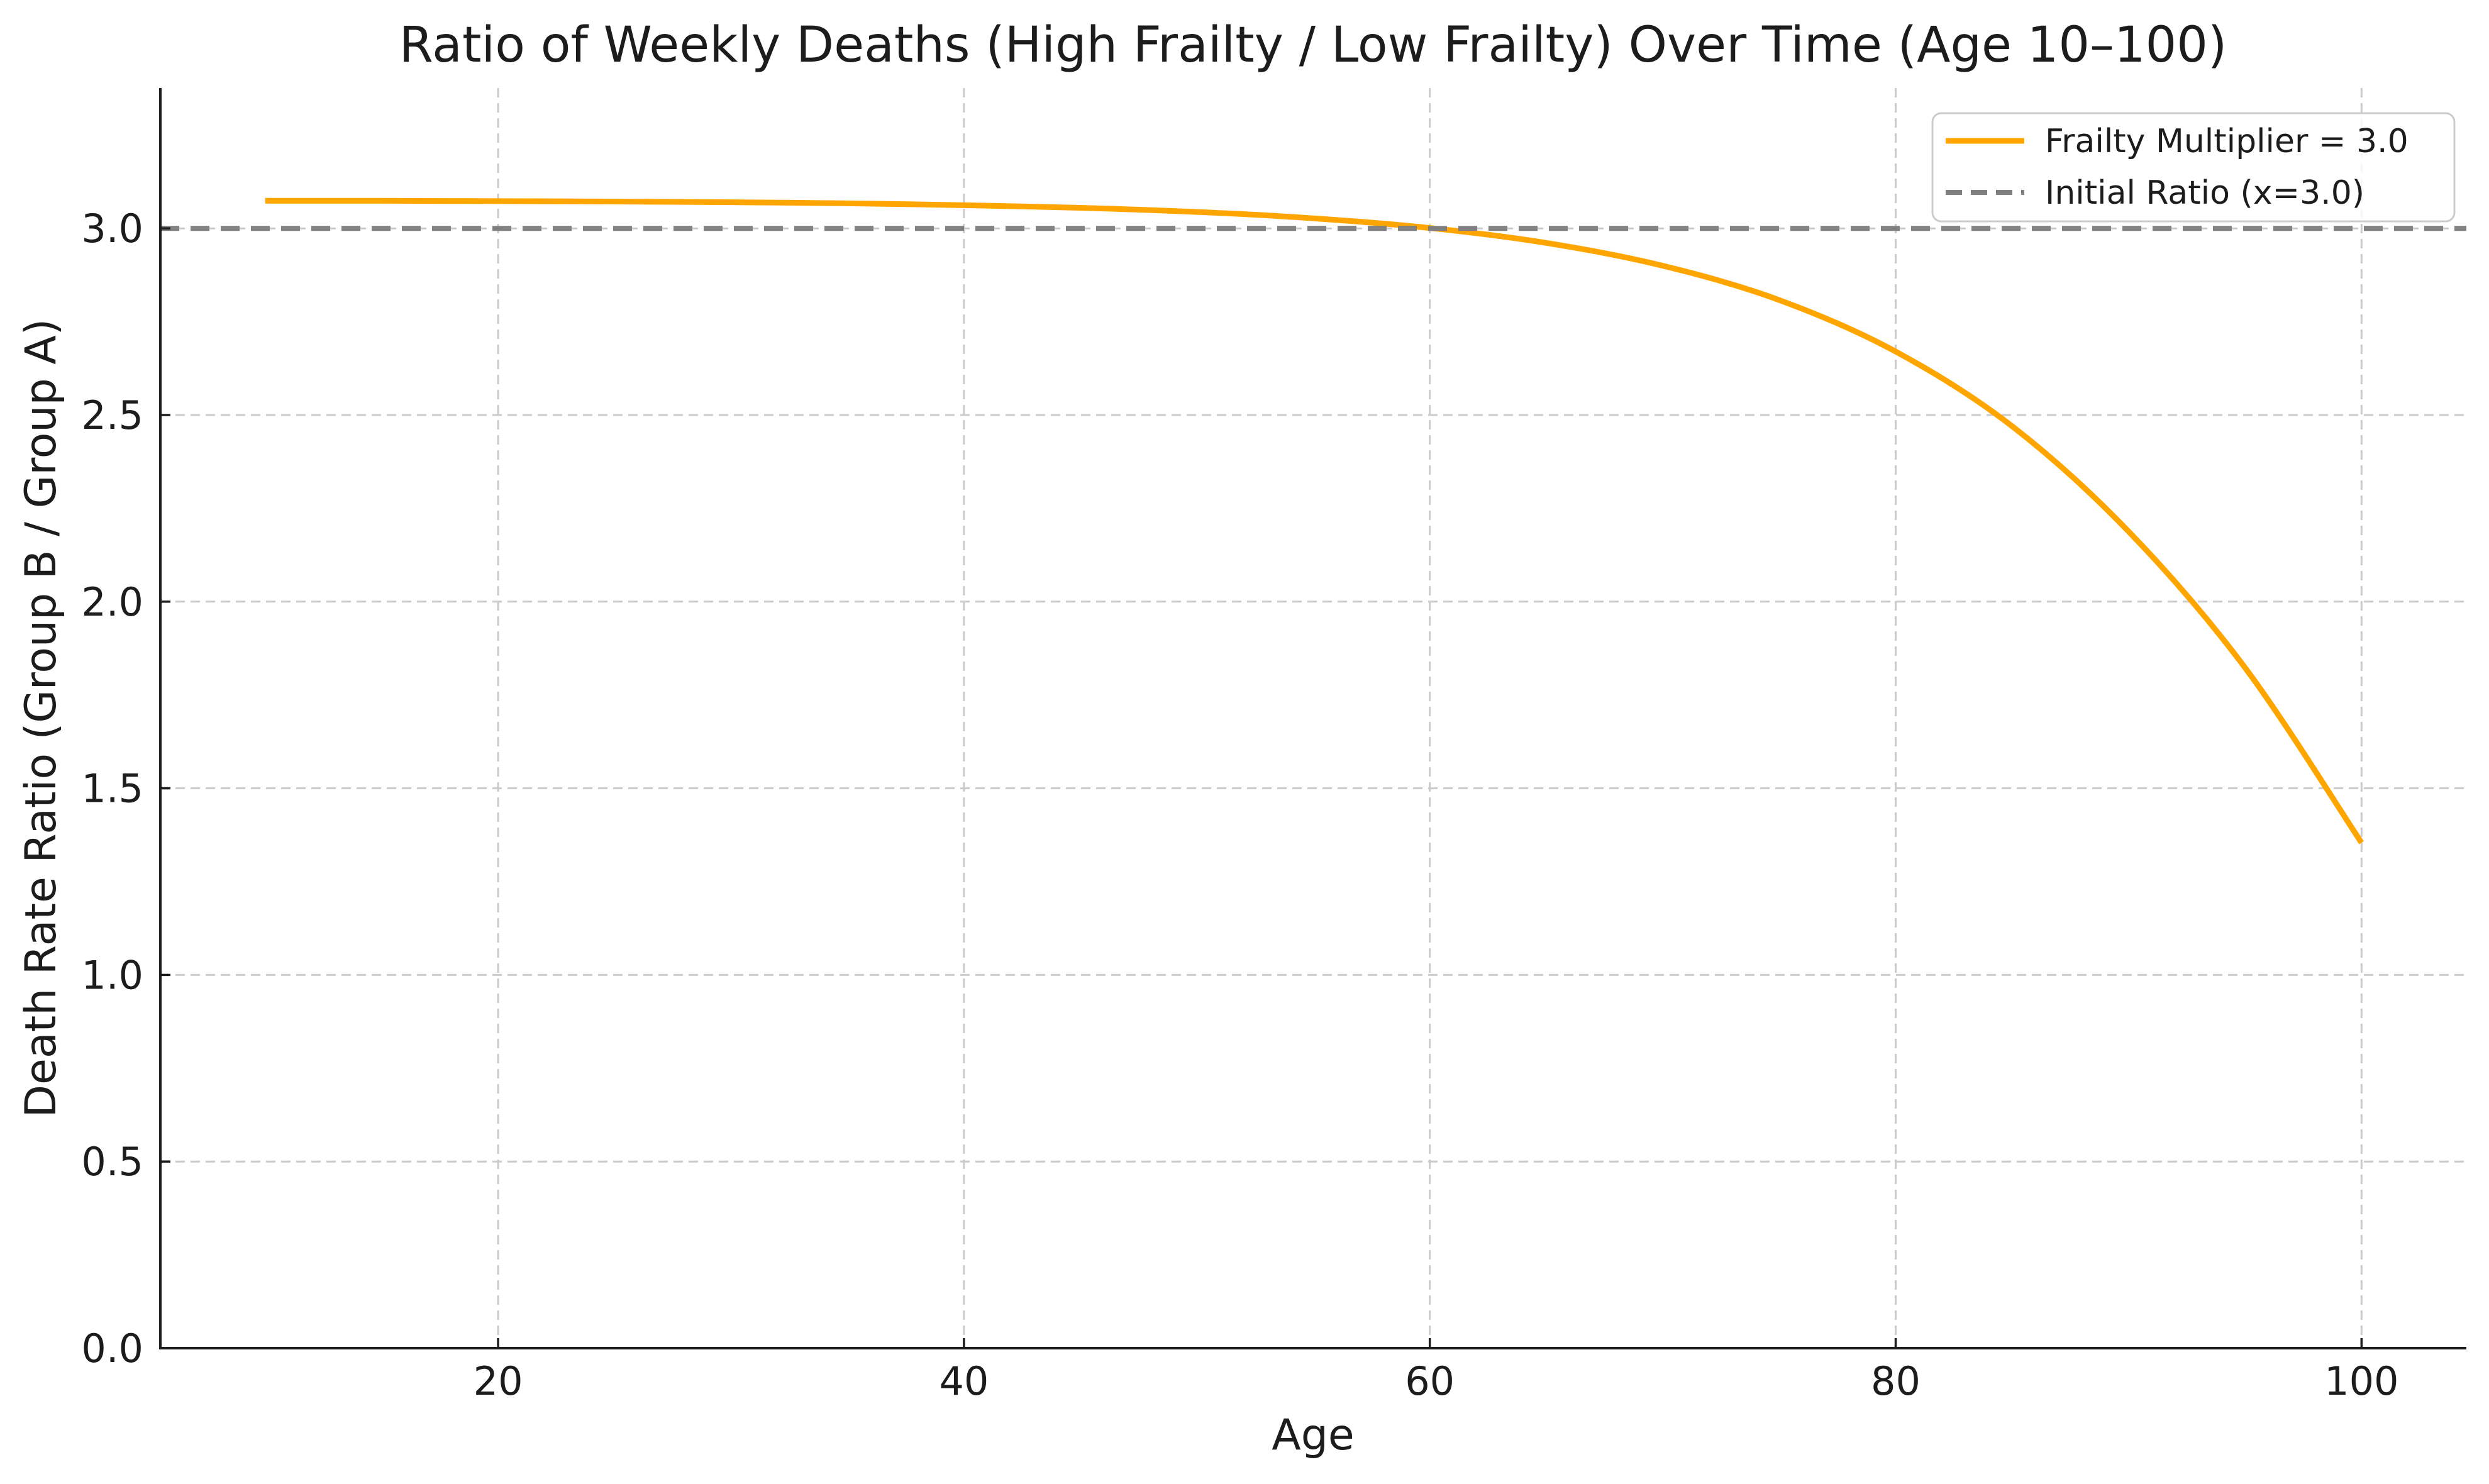 Image resolution: width=2489 pixels, height=1484 pixels. I want to click on x-tick-label: 60, so click(1430, 1381).